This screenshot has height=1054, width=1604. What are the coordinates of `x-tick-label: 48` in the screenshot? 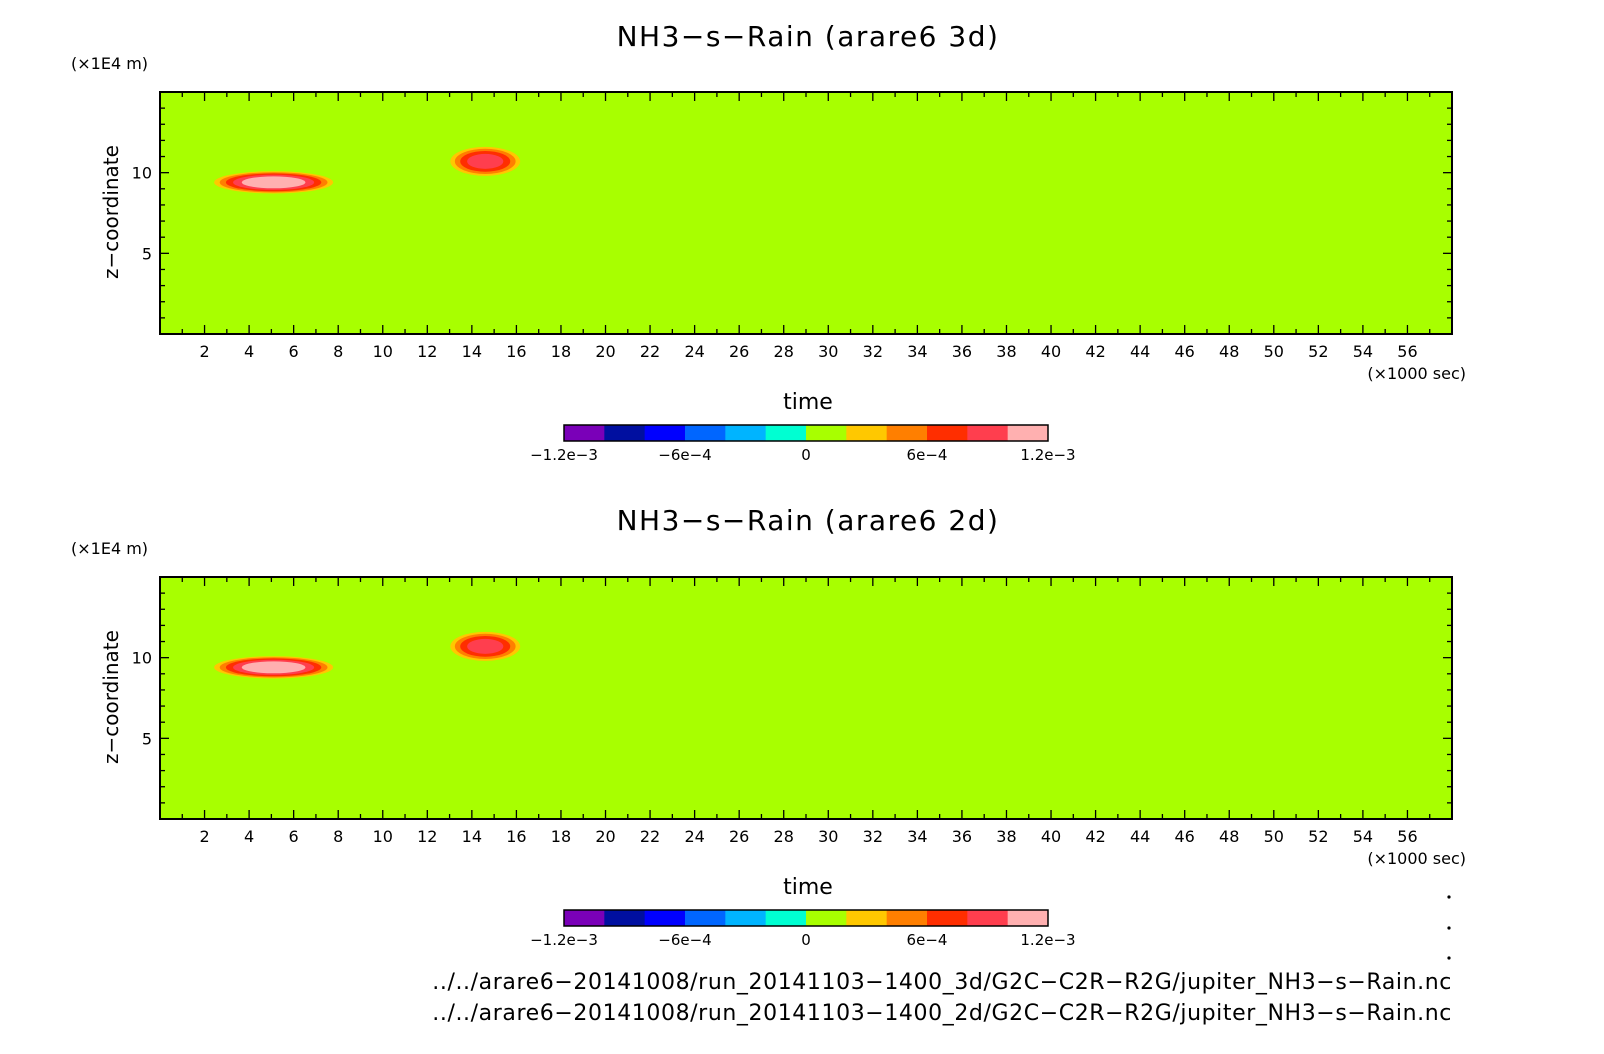 It's located at (1229, 351).